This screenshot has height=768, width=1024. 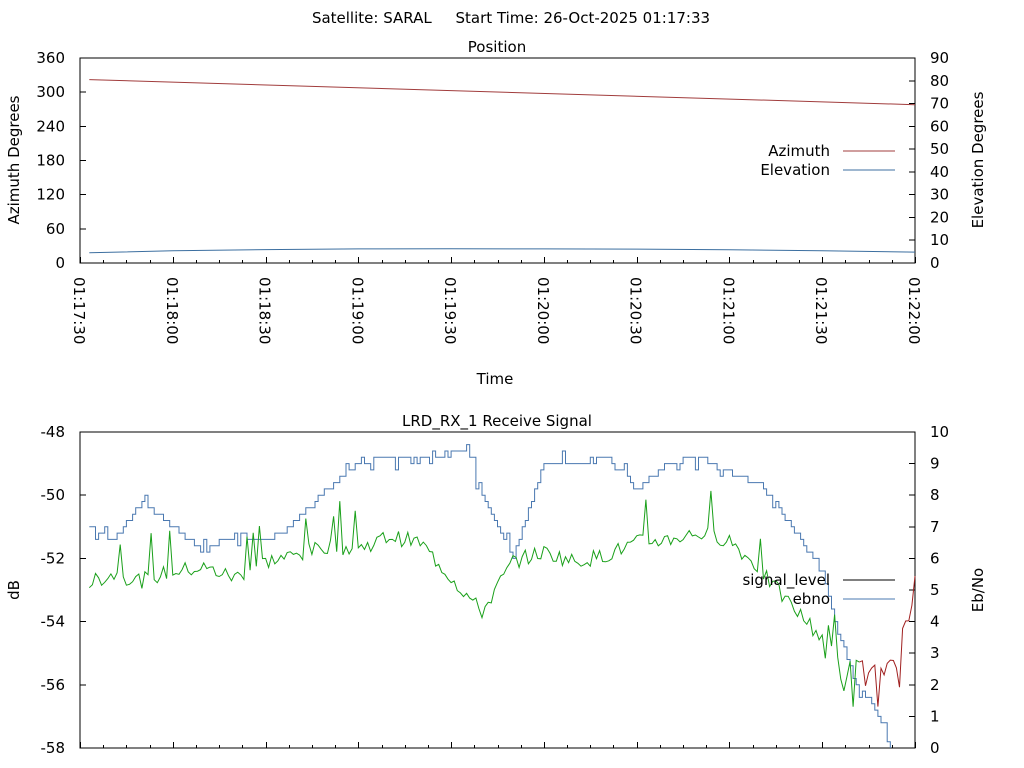 I want to click on time-tick-label: 01:20:30, so click(x=636, y=310).